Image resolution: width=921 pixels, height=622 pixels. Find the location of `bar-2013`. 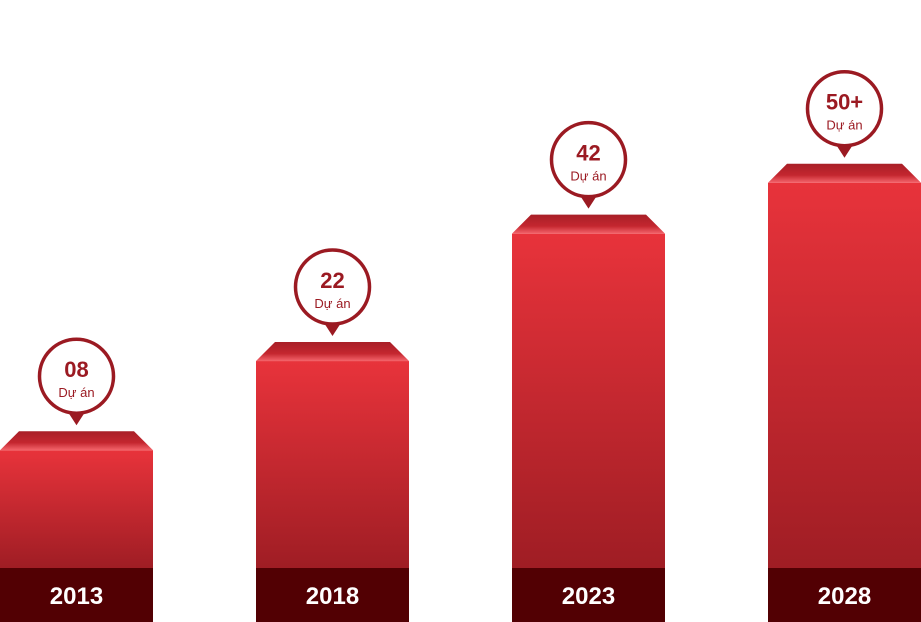

bar-2013 is located at coordinates (76, 509).